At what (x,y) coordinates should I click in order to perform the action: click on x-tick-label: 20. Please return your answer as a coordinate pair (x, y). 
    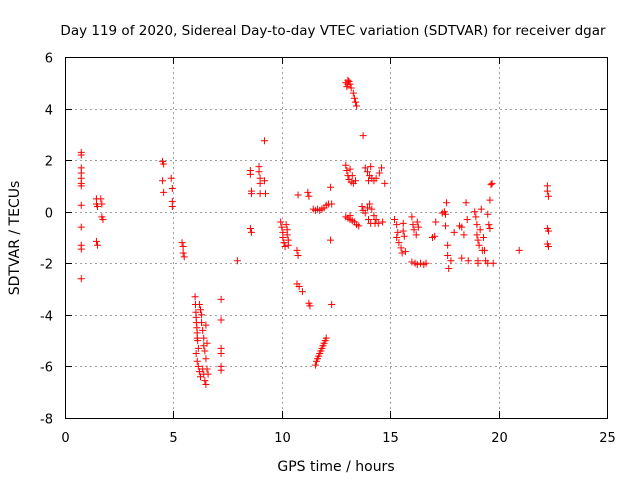
    Looking at the image, I should click on (499, 438).